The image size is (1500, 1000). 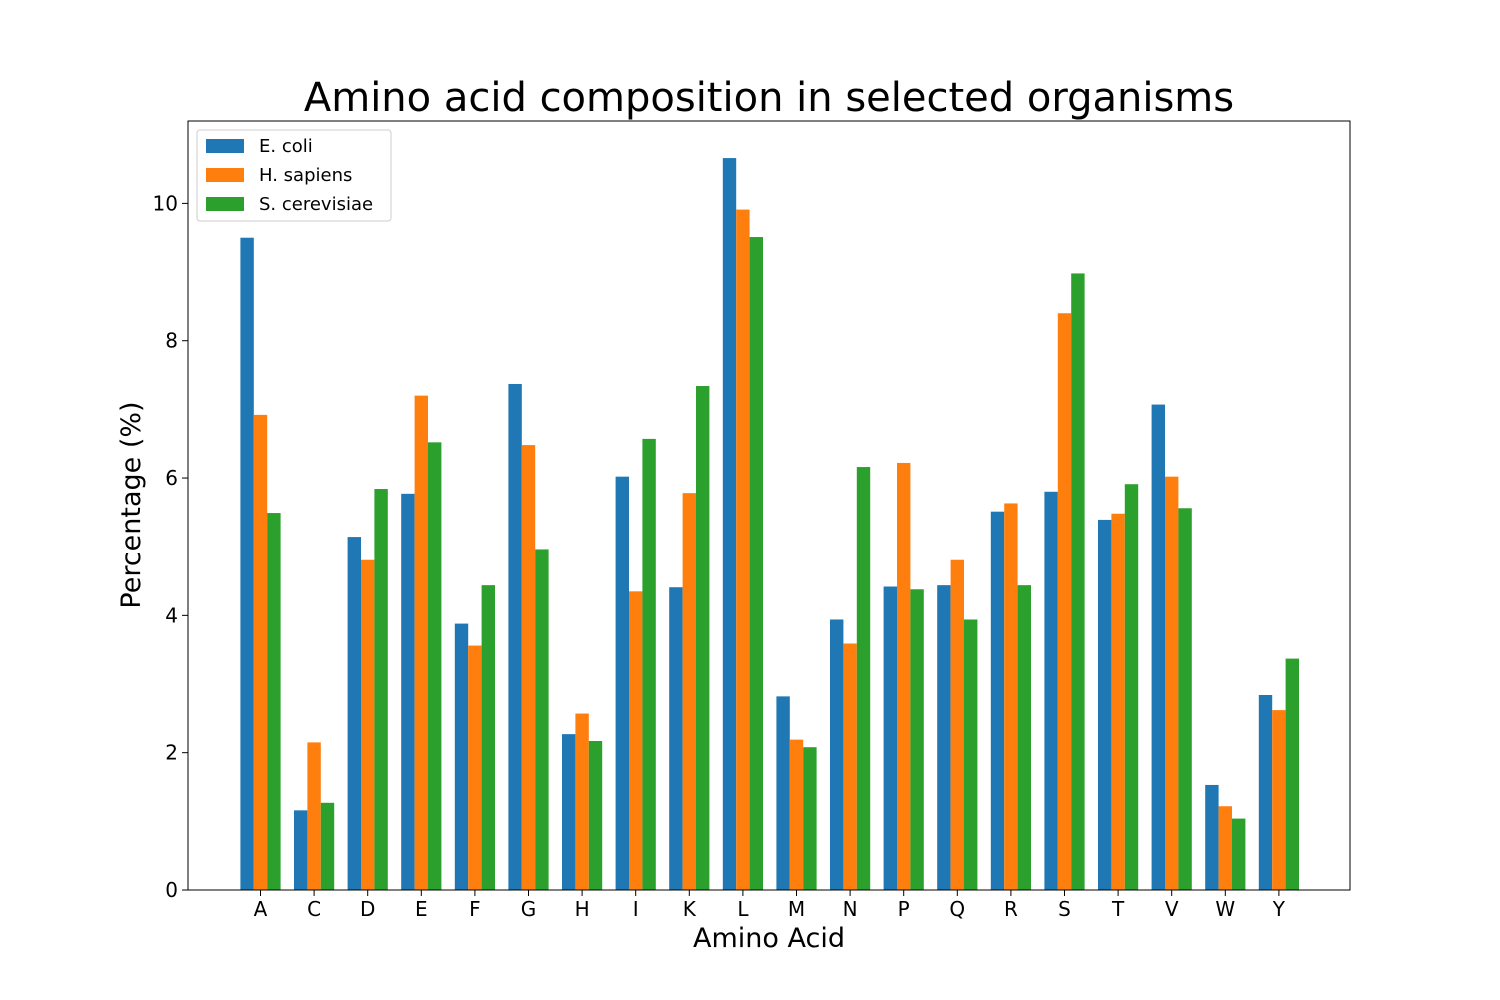 I want to click on x-tick-label: F, so click(x=475, y=909).